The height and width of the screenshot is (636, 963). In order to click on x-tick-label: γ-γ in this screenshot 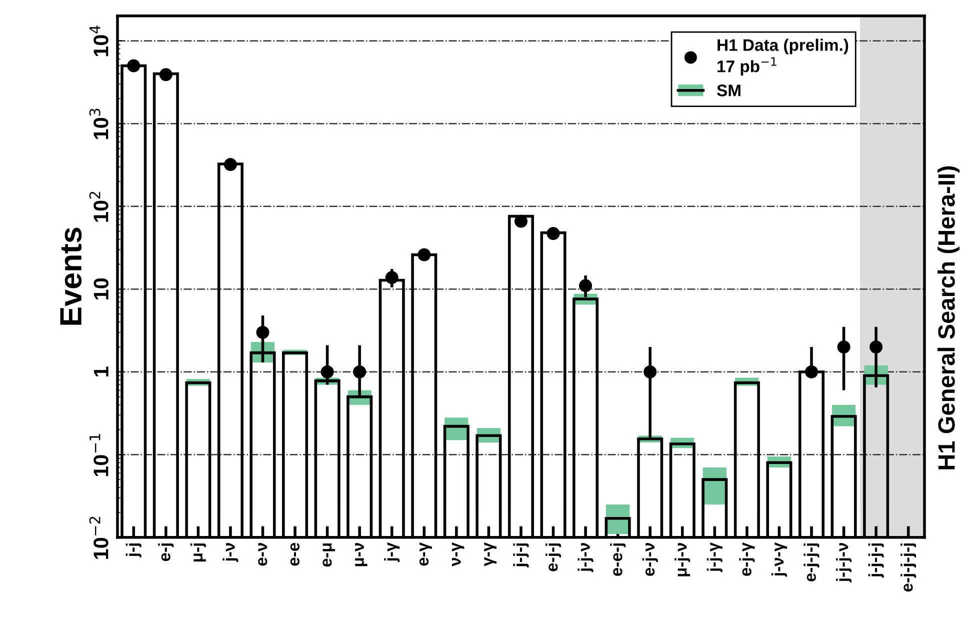, I will do `click(490, 554)`.